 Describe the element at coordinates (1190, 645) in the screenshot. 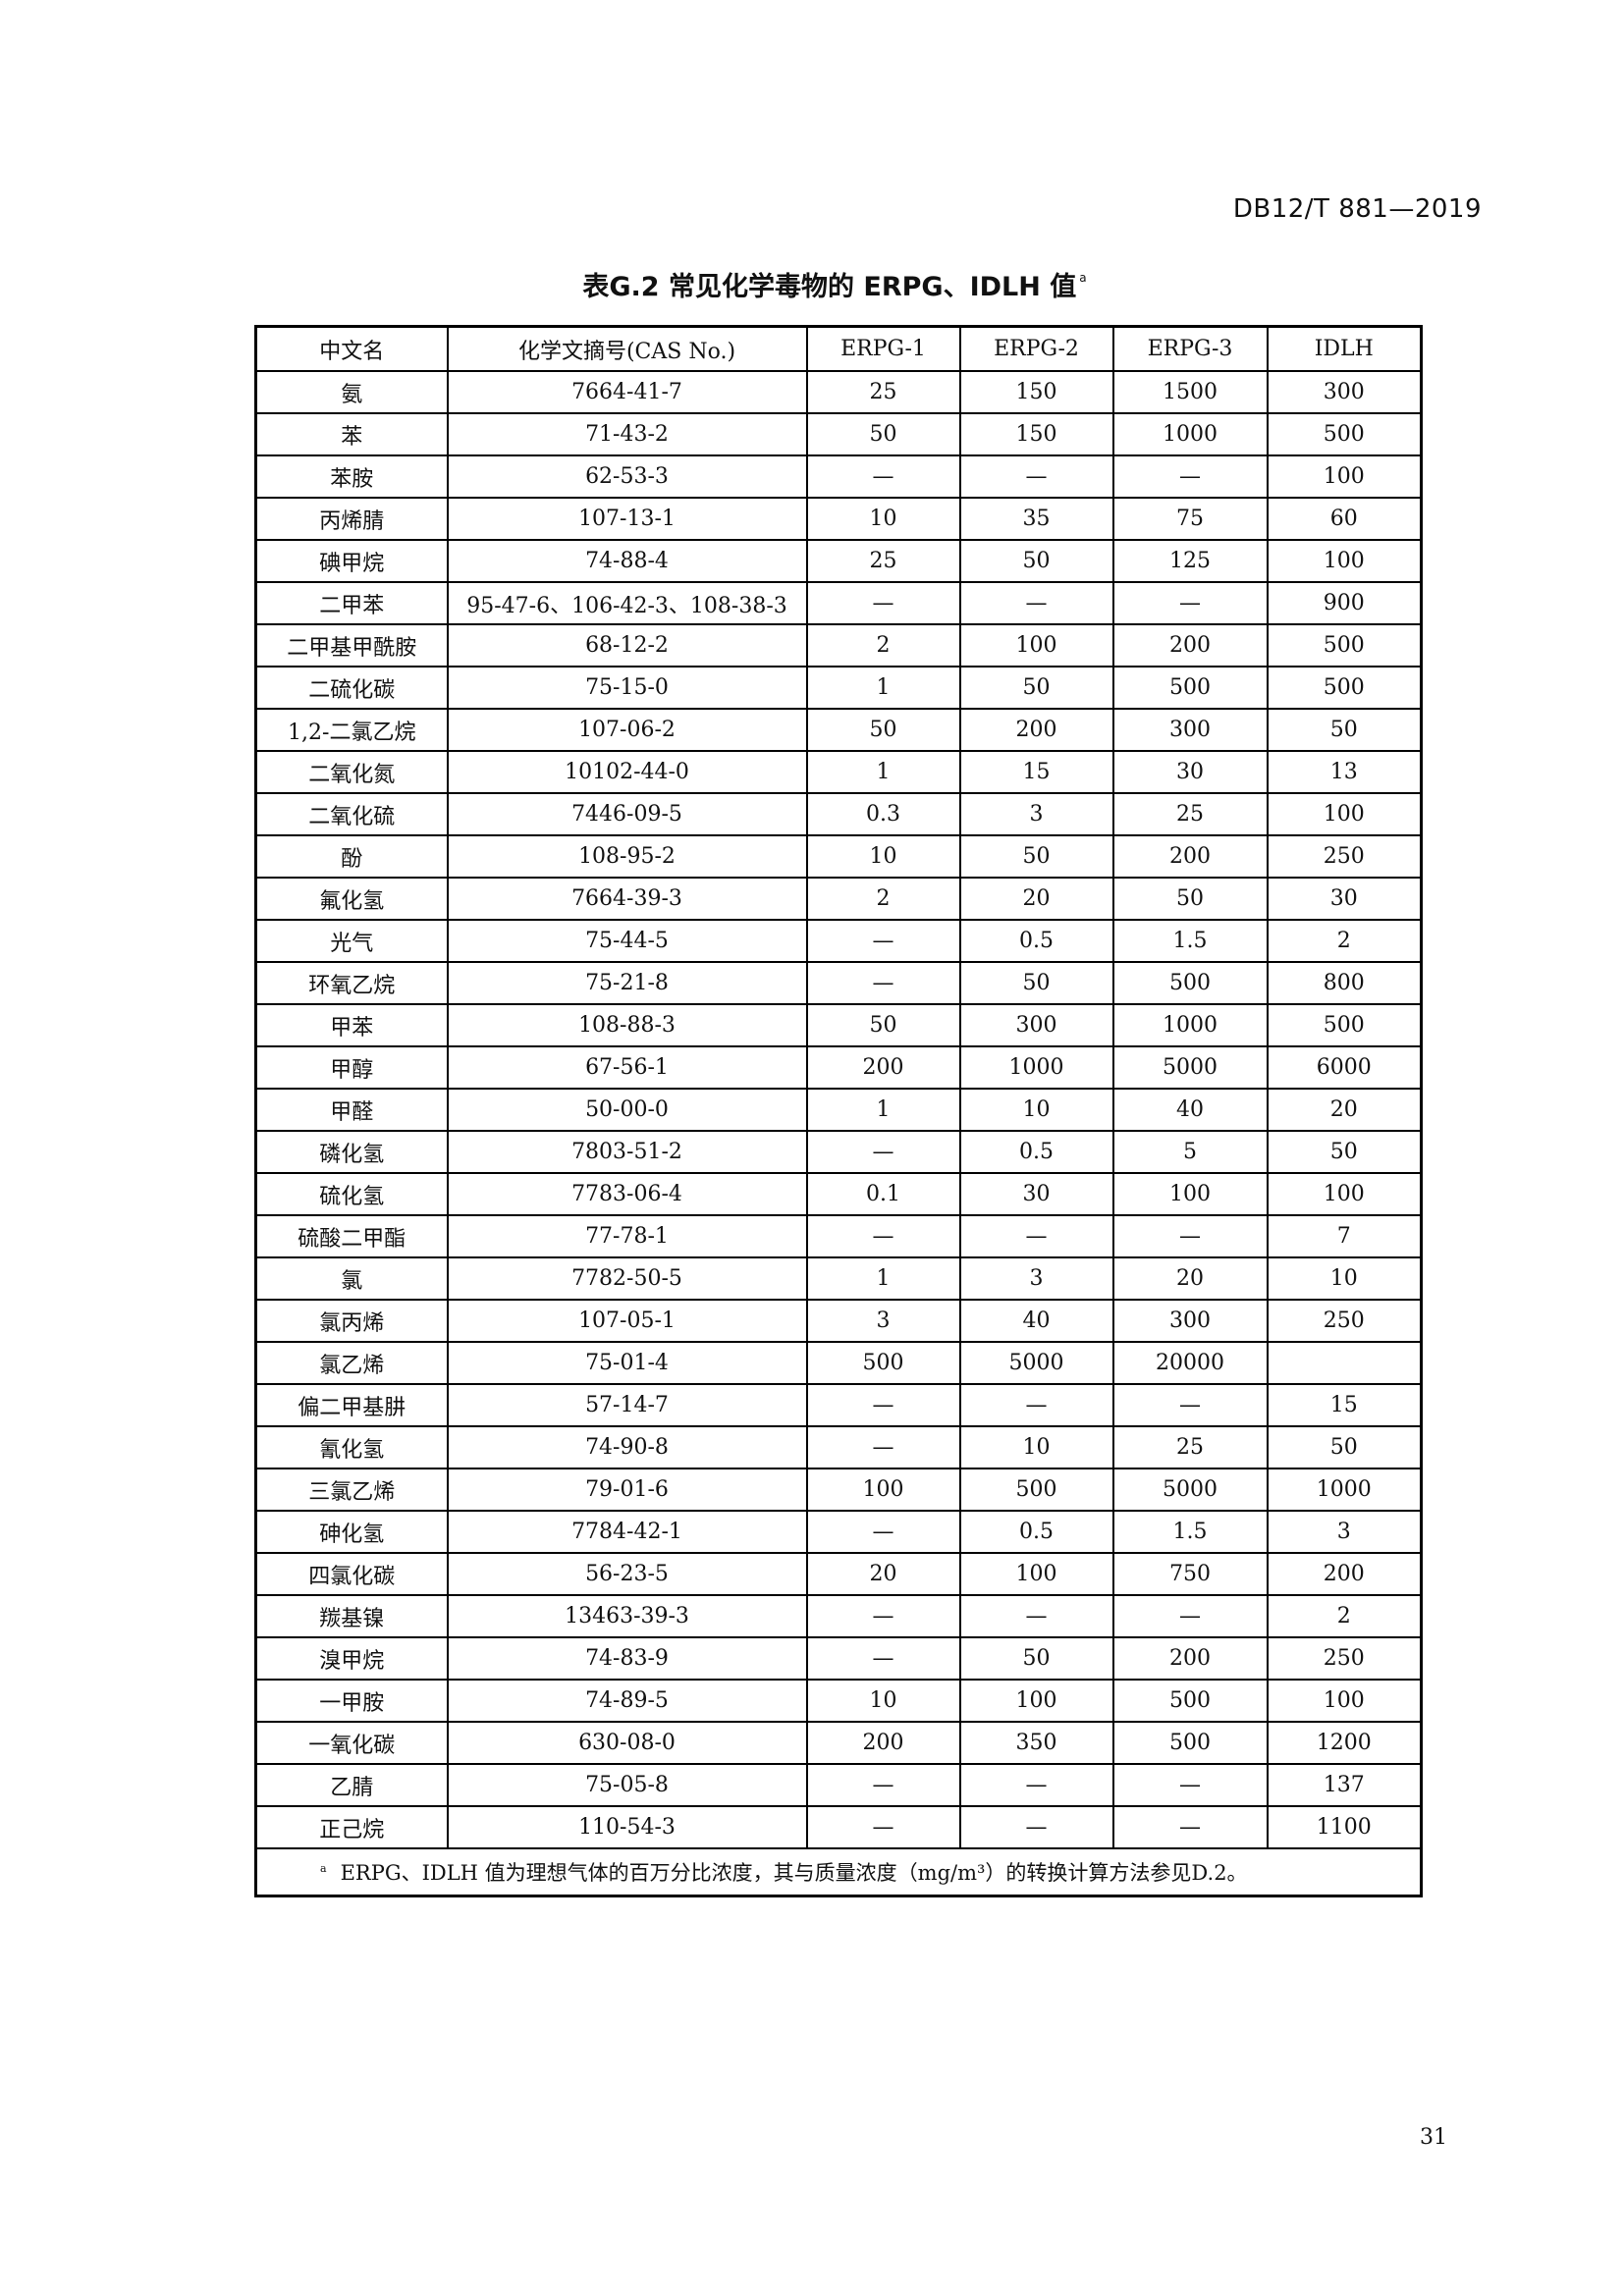

I see `table-cell: 200` at that location.